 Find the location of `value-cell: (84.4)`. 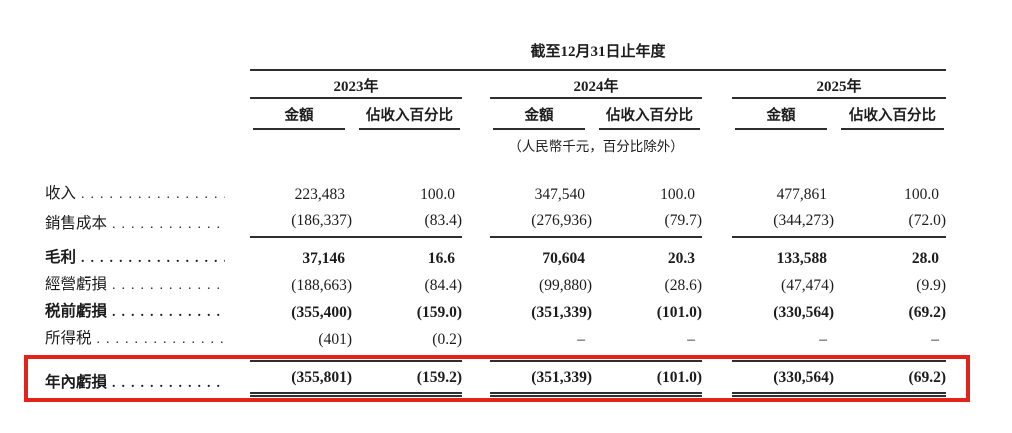

value-cell: (84.4) is located at coordinates (443, 285).